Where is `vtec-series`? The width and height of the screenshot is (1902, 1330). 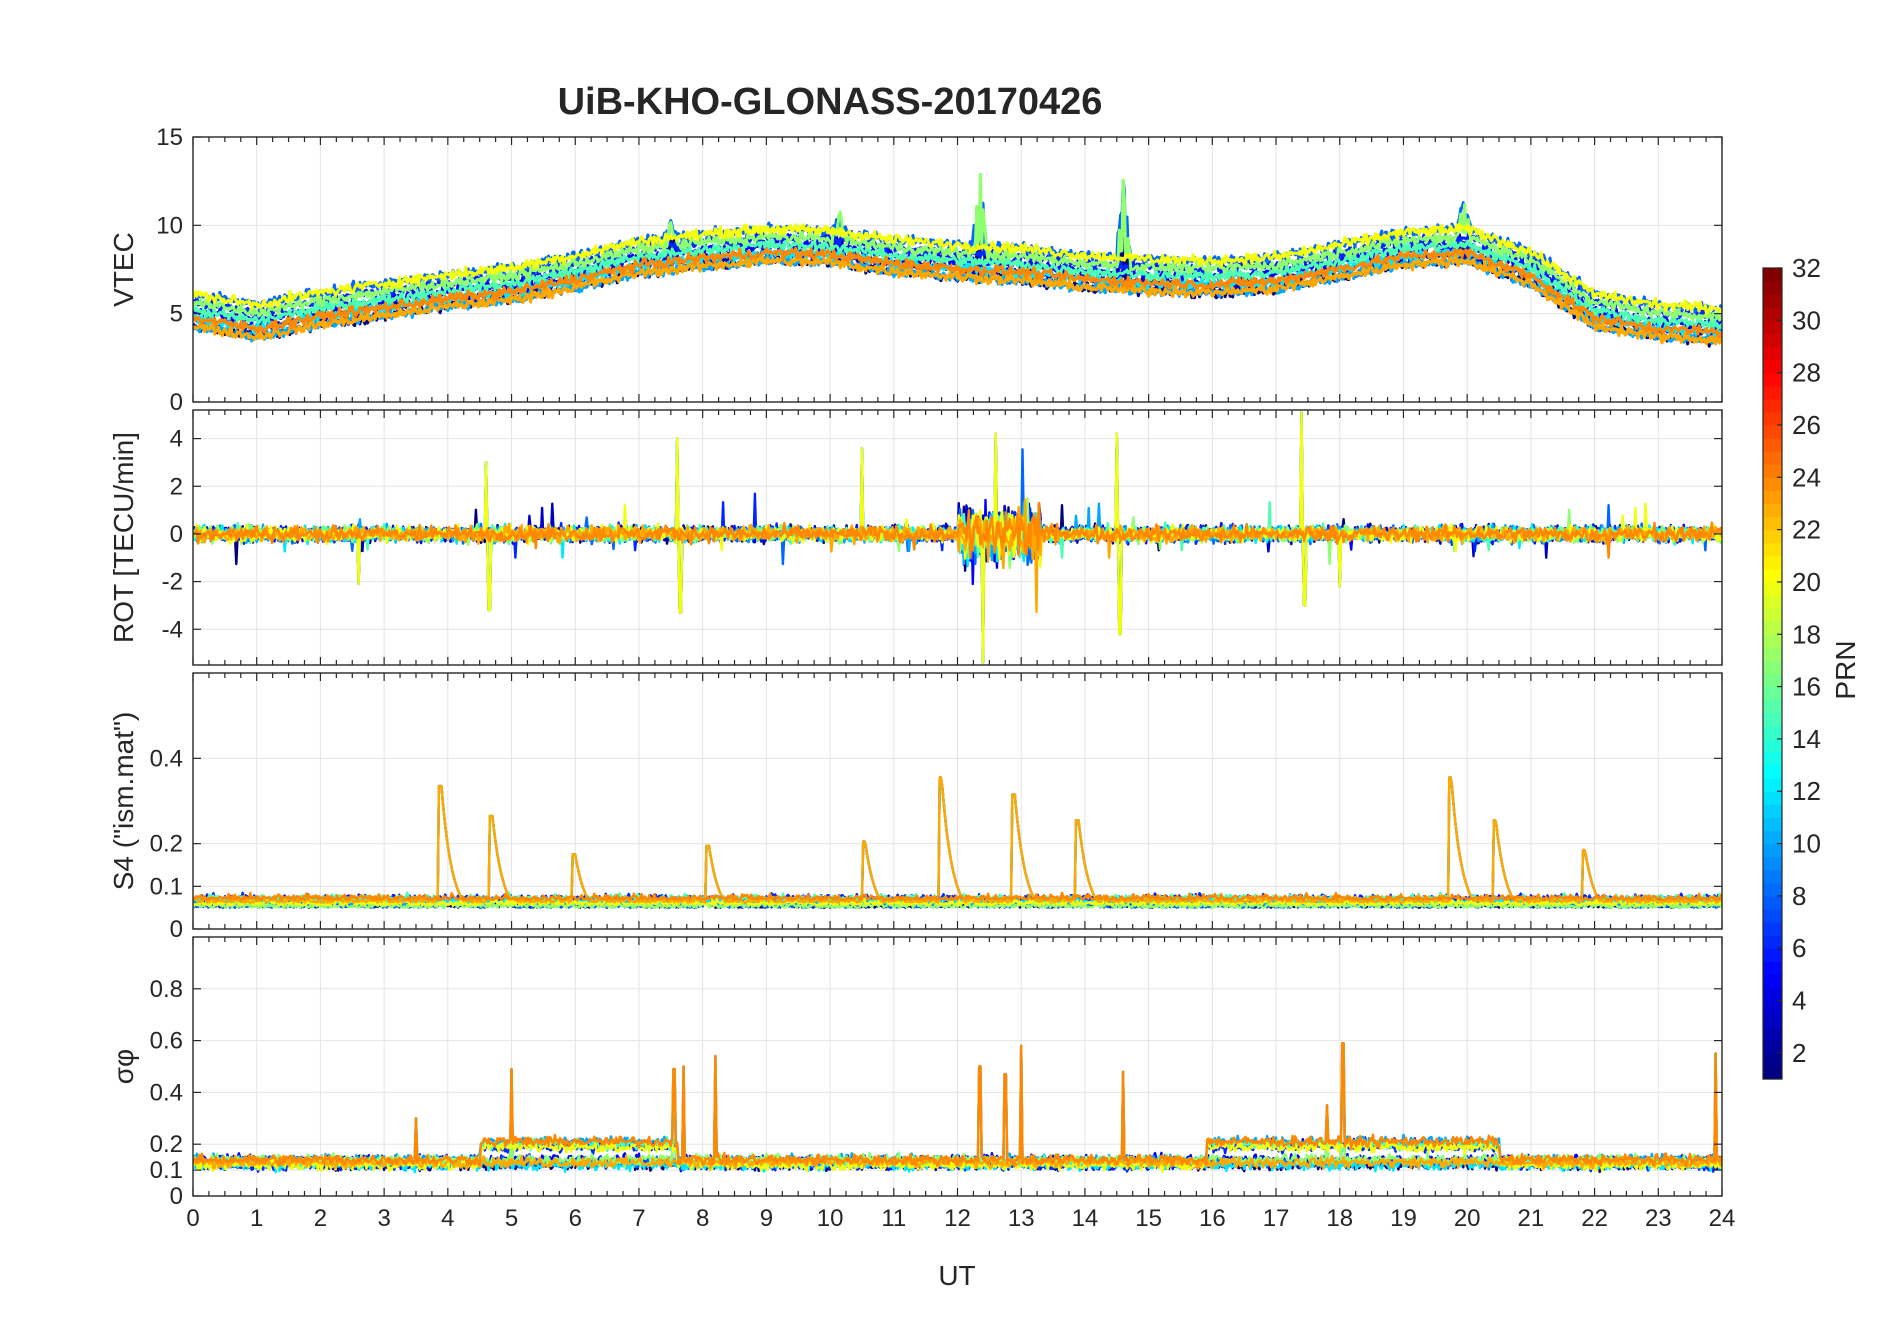
vtec-series is located at coordinates (957, 260).